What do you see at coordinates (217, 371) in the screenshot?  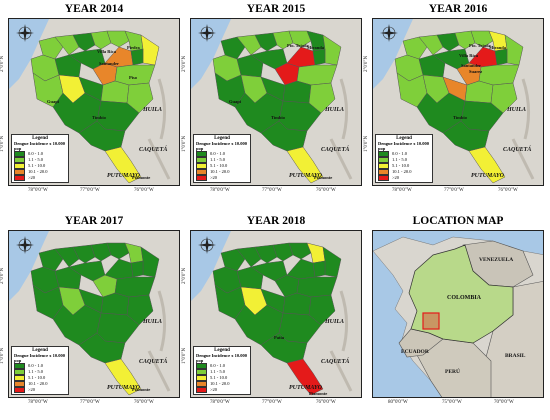 I see `legend-label: 1.1 - 5.0` at bounding box center [217, 371].